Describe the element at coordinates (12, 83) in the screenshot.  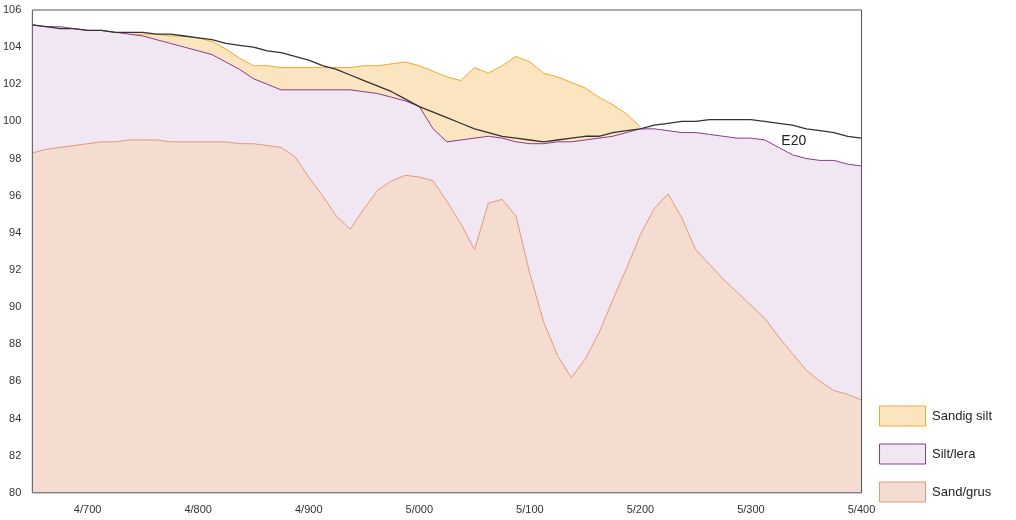
I see `y-tick-label: 102` at that location.